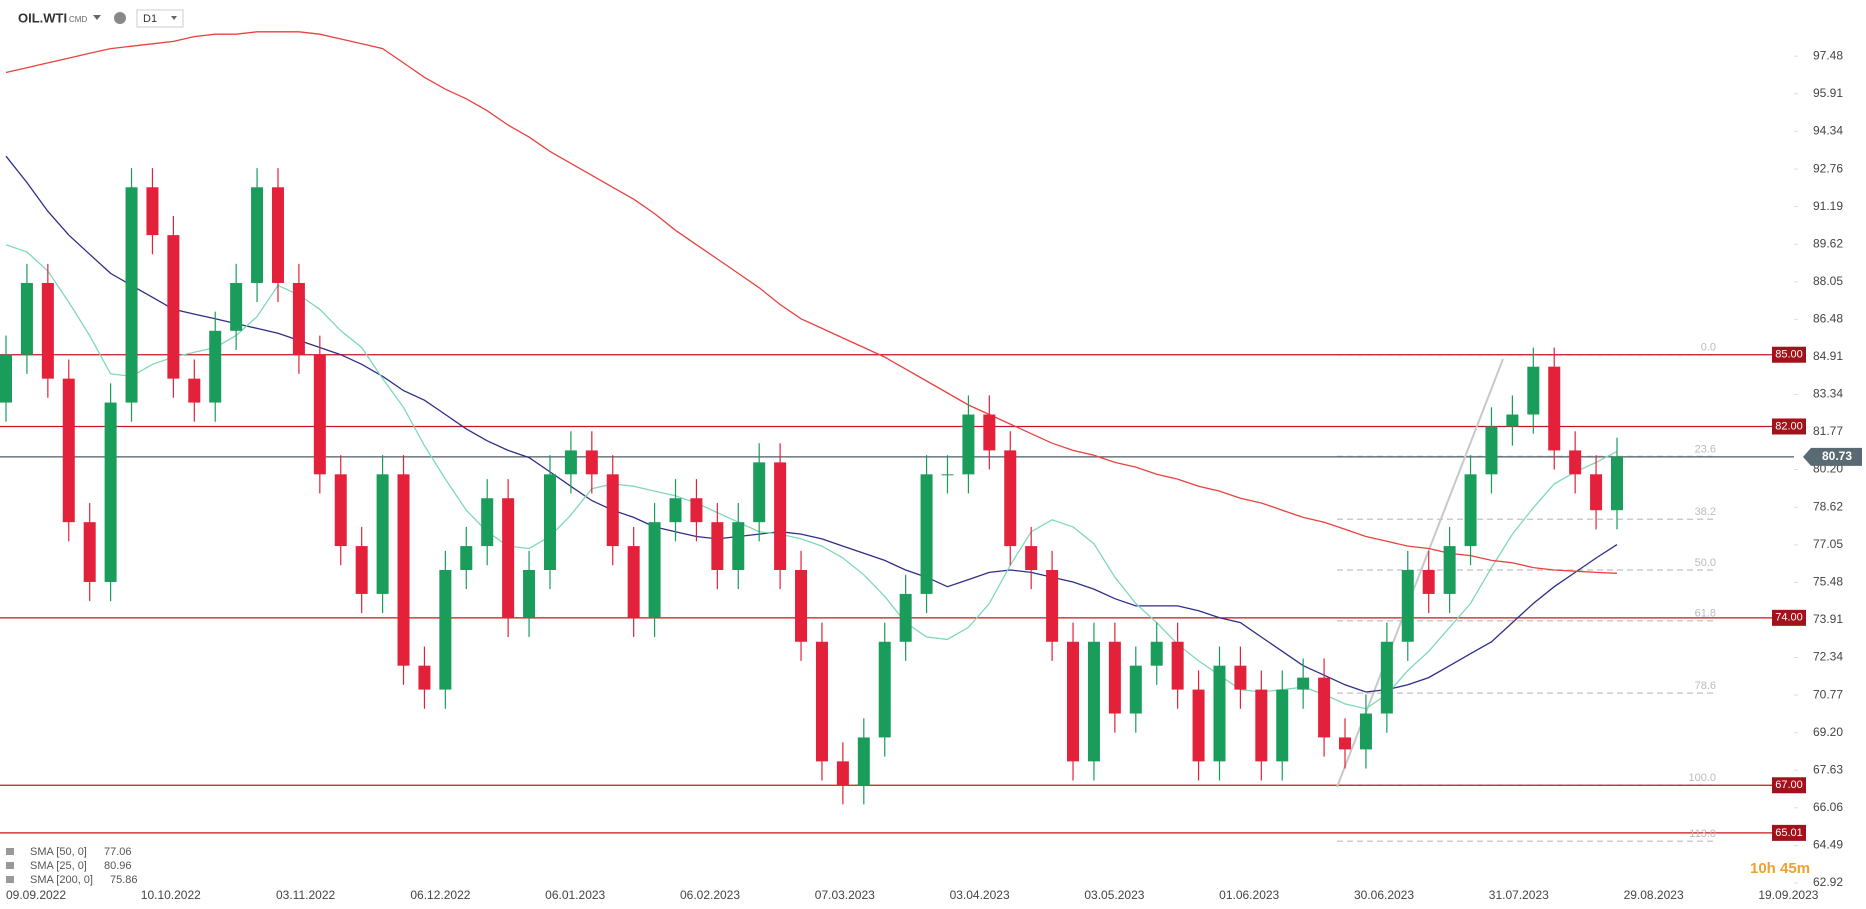 The width and height of the screenshot is (1866, 909). I want to click on y-tick-label: 84.91, so click(1828, 356).